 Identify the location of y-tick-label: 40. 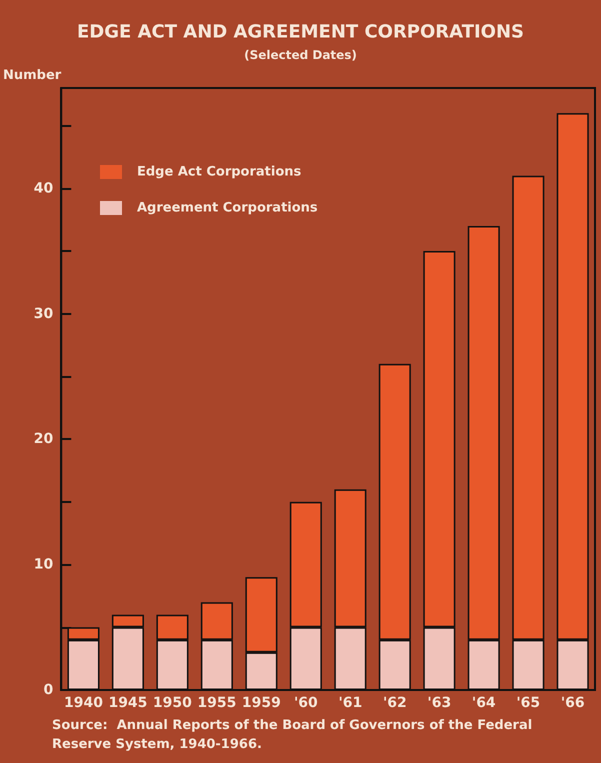
(44, 188).